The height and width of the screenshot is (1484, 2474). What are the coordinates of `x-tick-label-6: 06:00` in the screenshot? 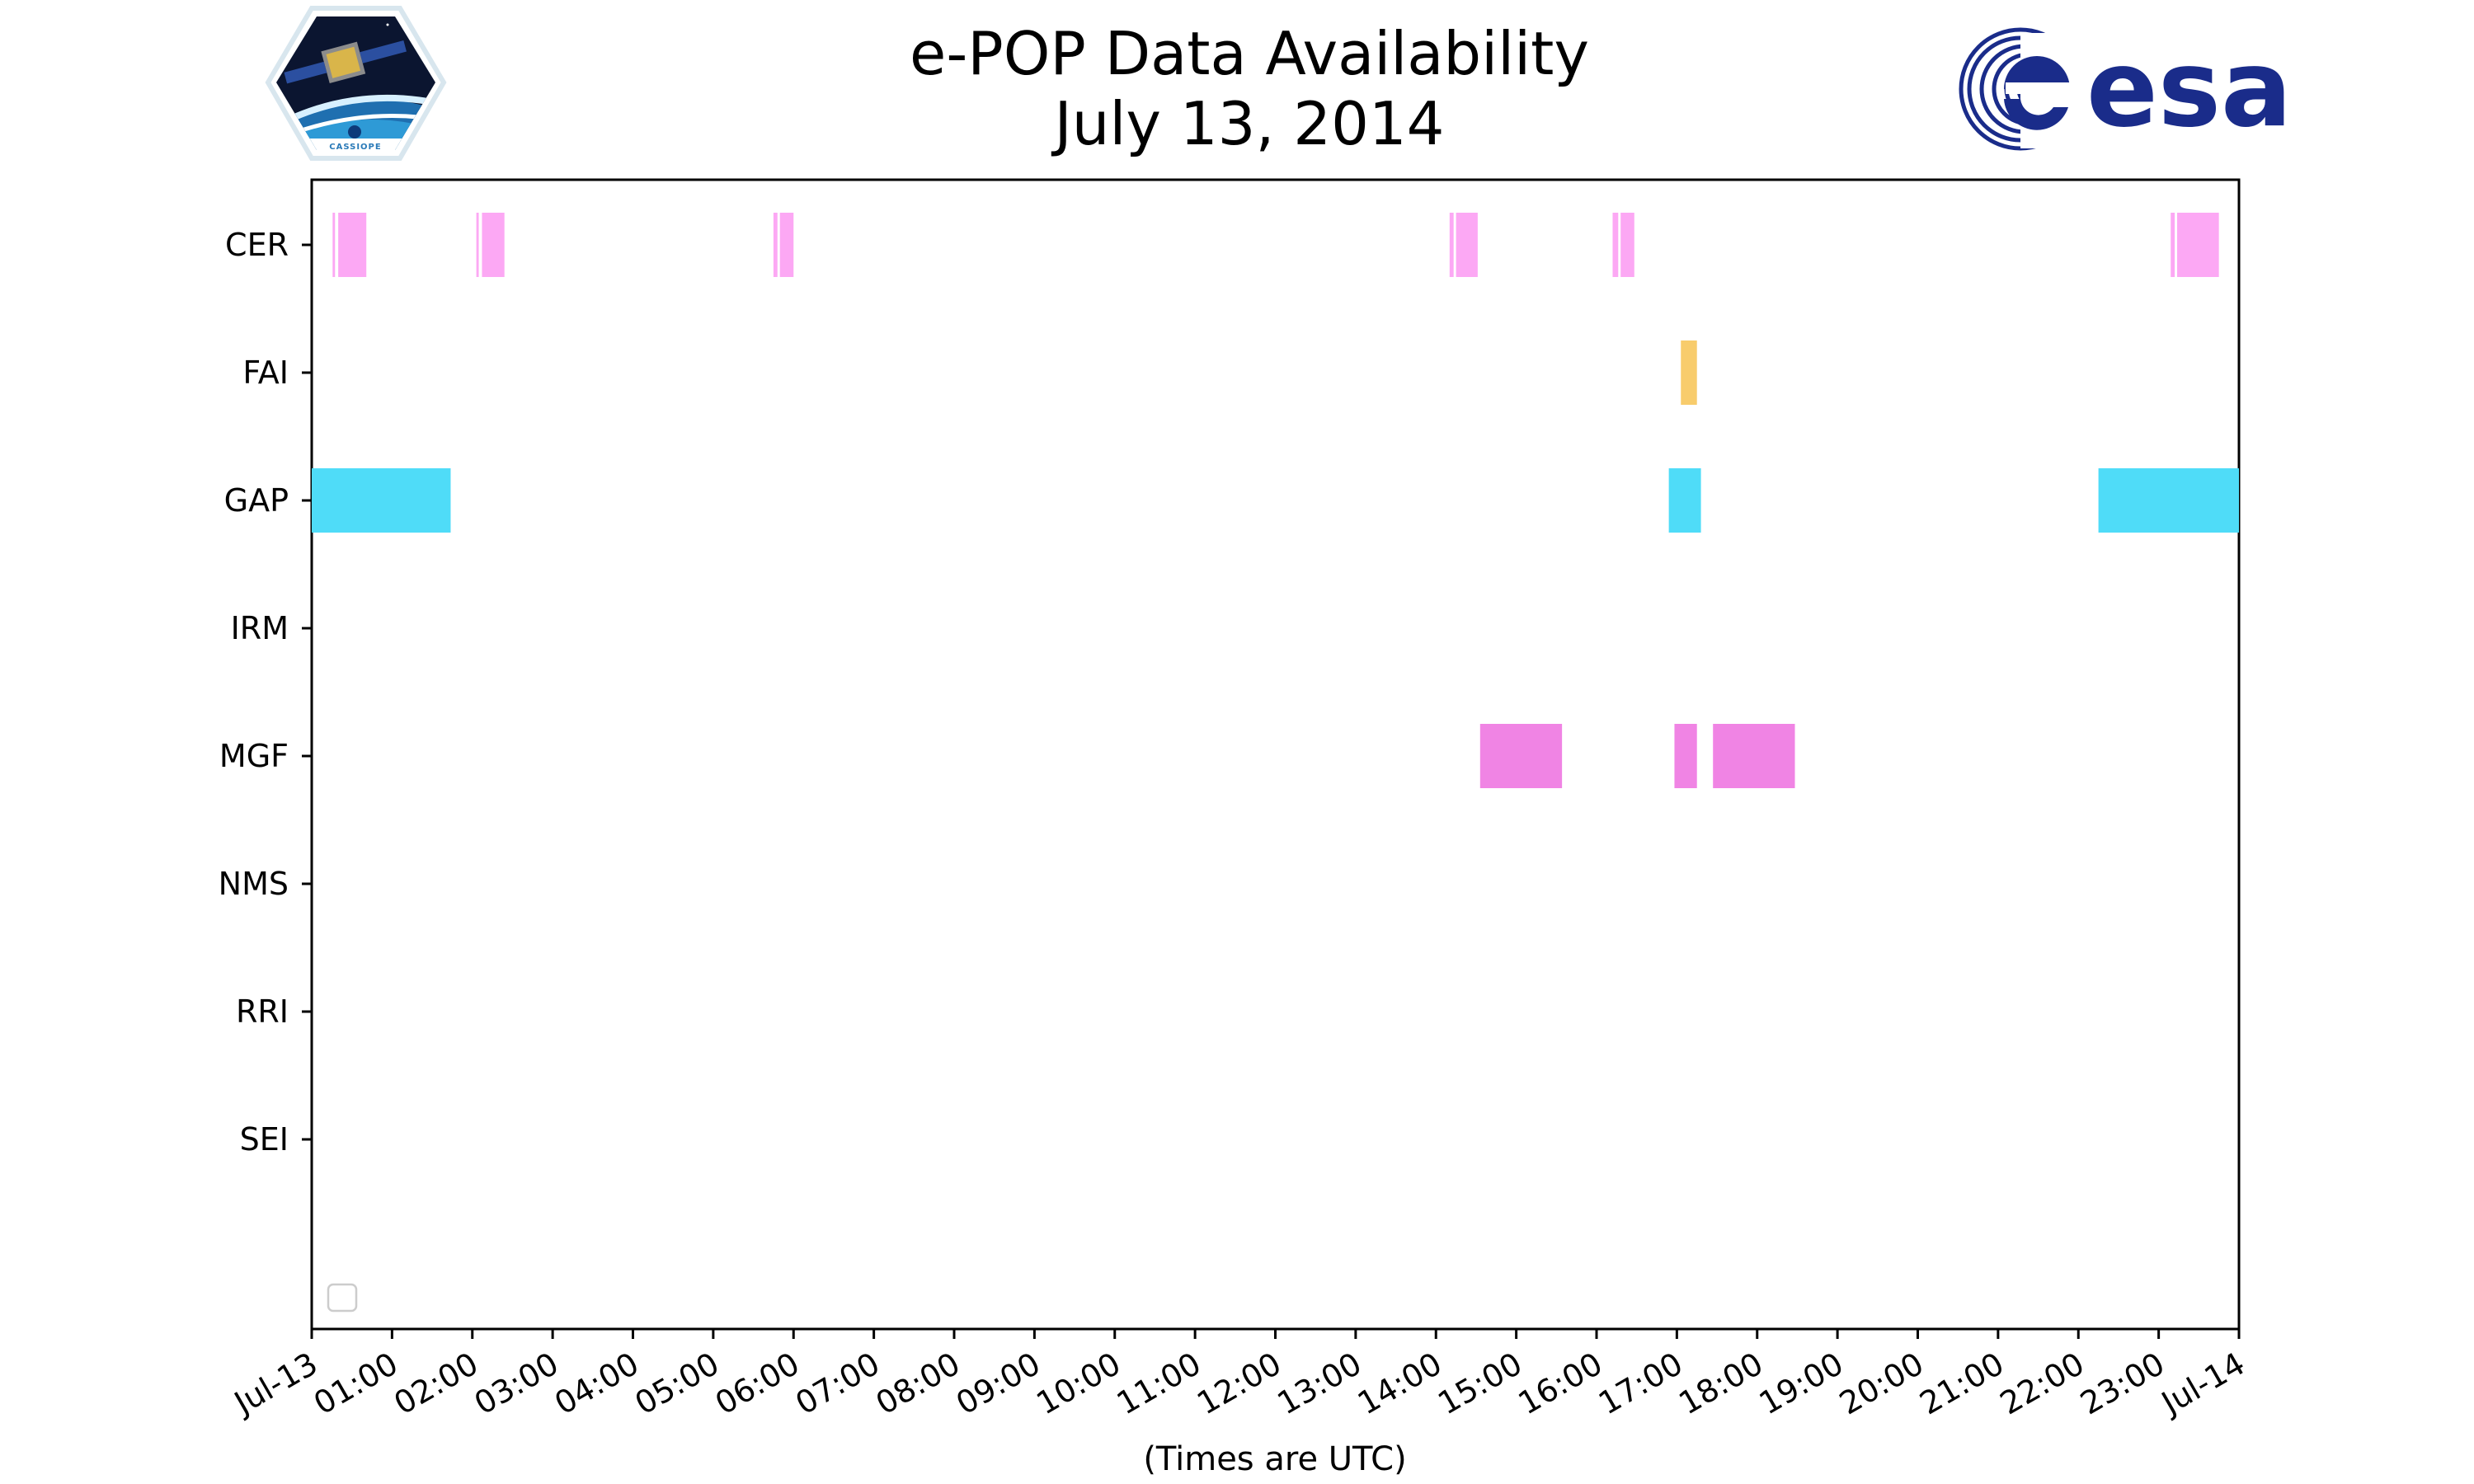 It's located at (757, 1383).